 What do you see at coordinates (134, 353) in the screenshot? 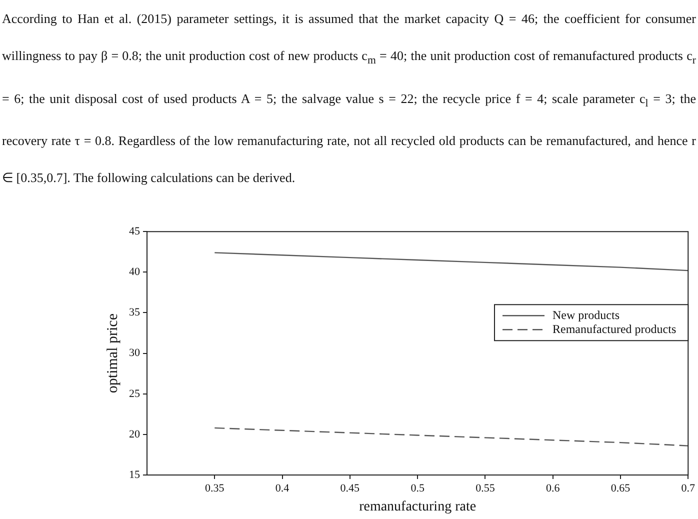
I see `y-tick-label: 30` at bounding box center [134, 353].